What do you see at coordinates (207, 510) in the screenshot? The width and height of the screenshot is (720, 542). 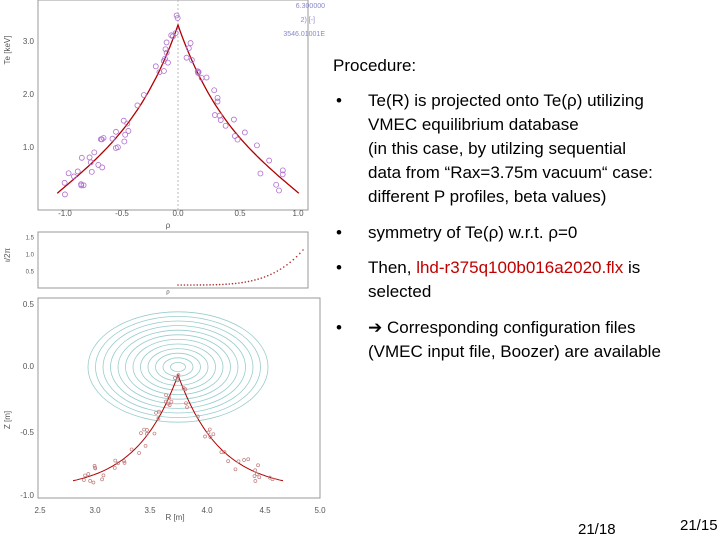 I see `x-tick-label: 4.0` at bounding box center [207, 510].